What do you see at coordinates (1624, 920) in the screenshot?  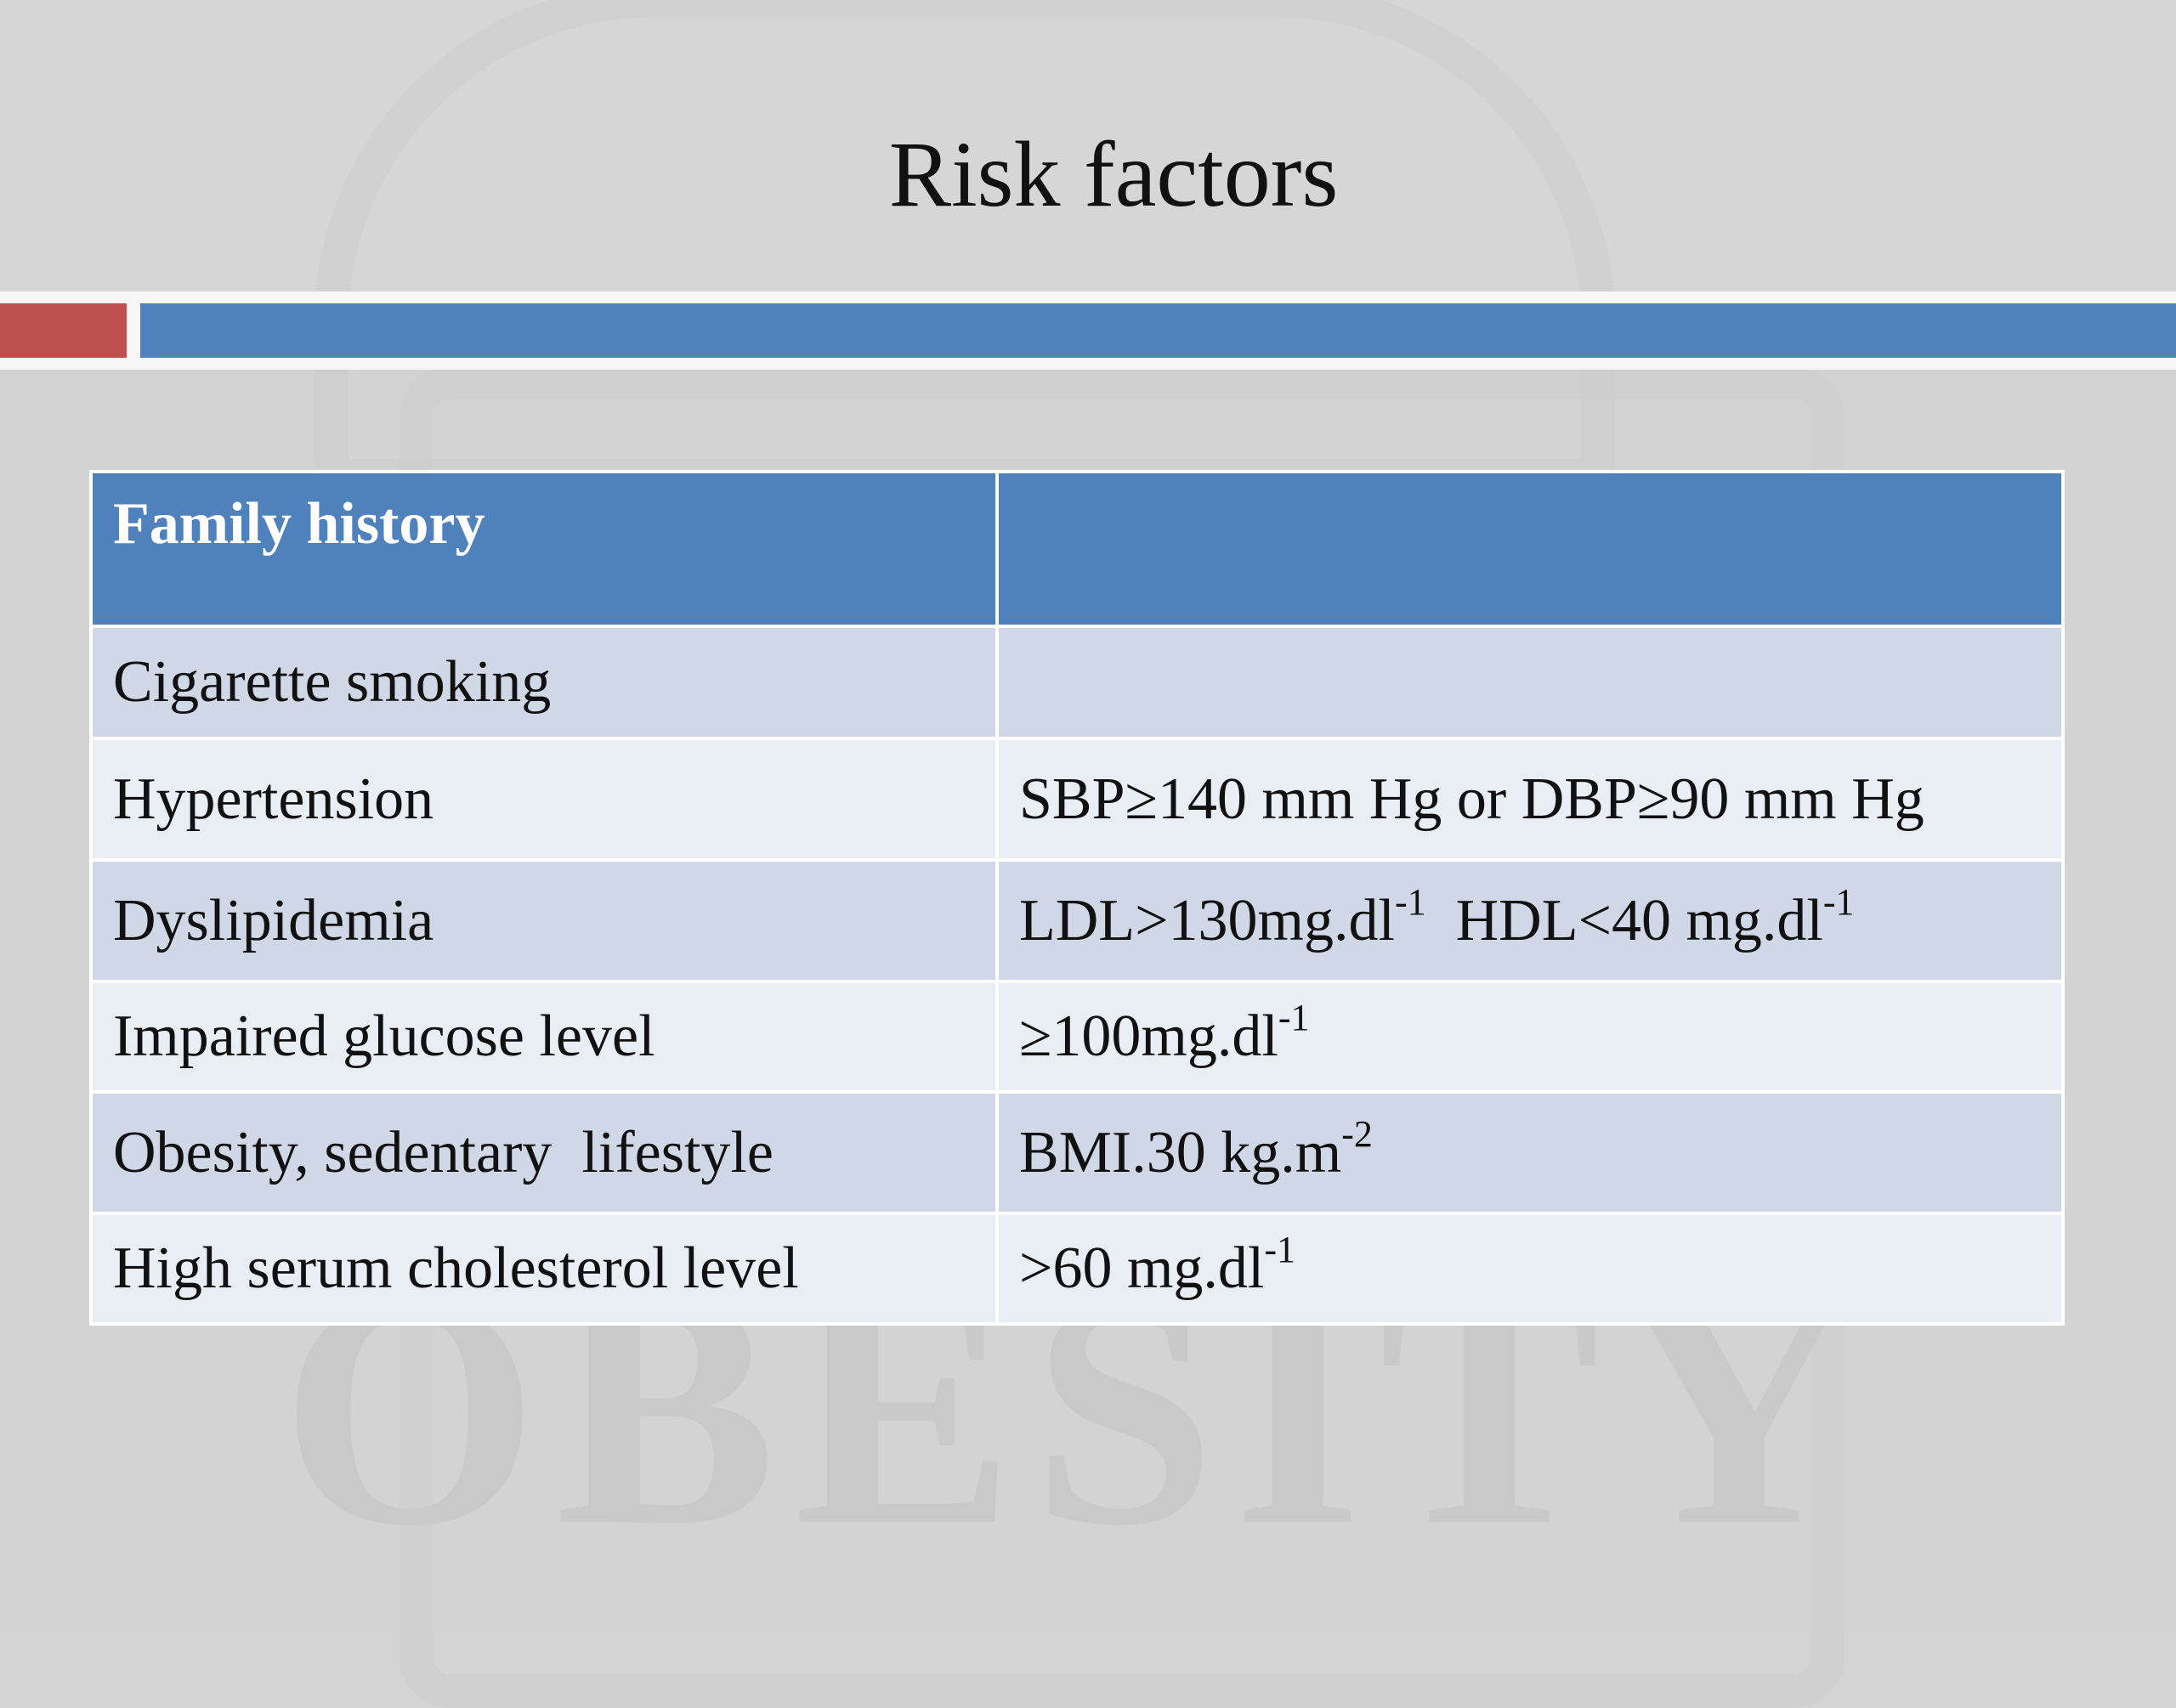 I see `criteria-text-2: HDL<40 mg.dl` at bounding box center [1624, 920].